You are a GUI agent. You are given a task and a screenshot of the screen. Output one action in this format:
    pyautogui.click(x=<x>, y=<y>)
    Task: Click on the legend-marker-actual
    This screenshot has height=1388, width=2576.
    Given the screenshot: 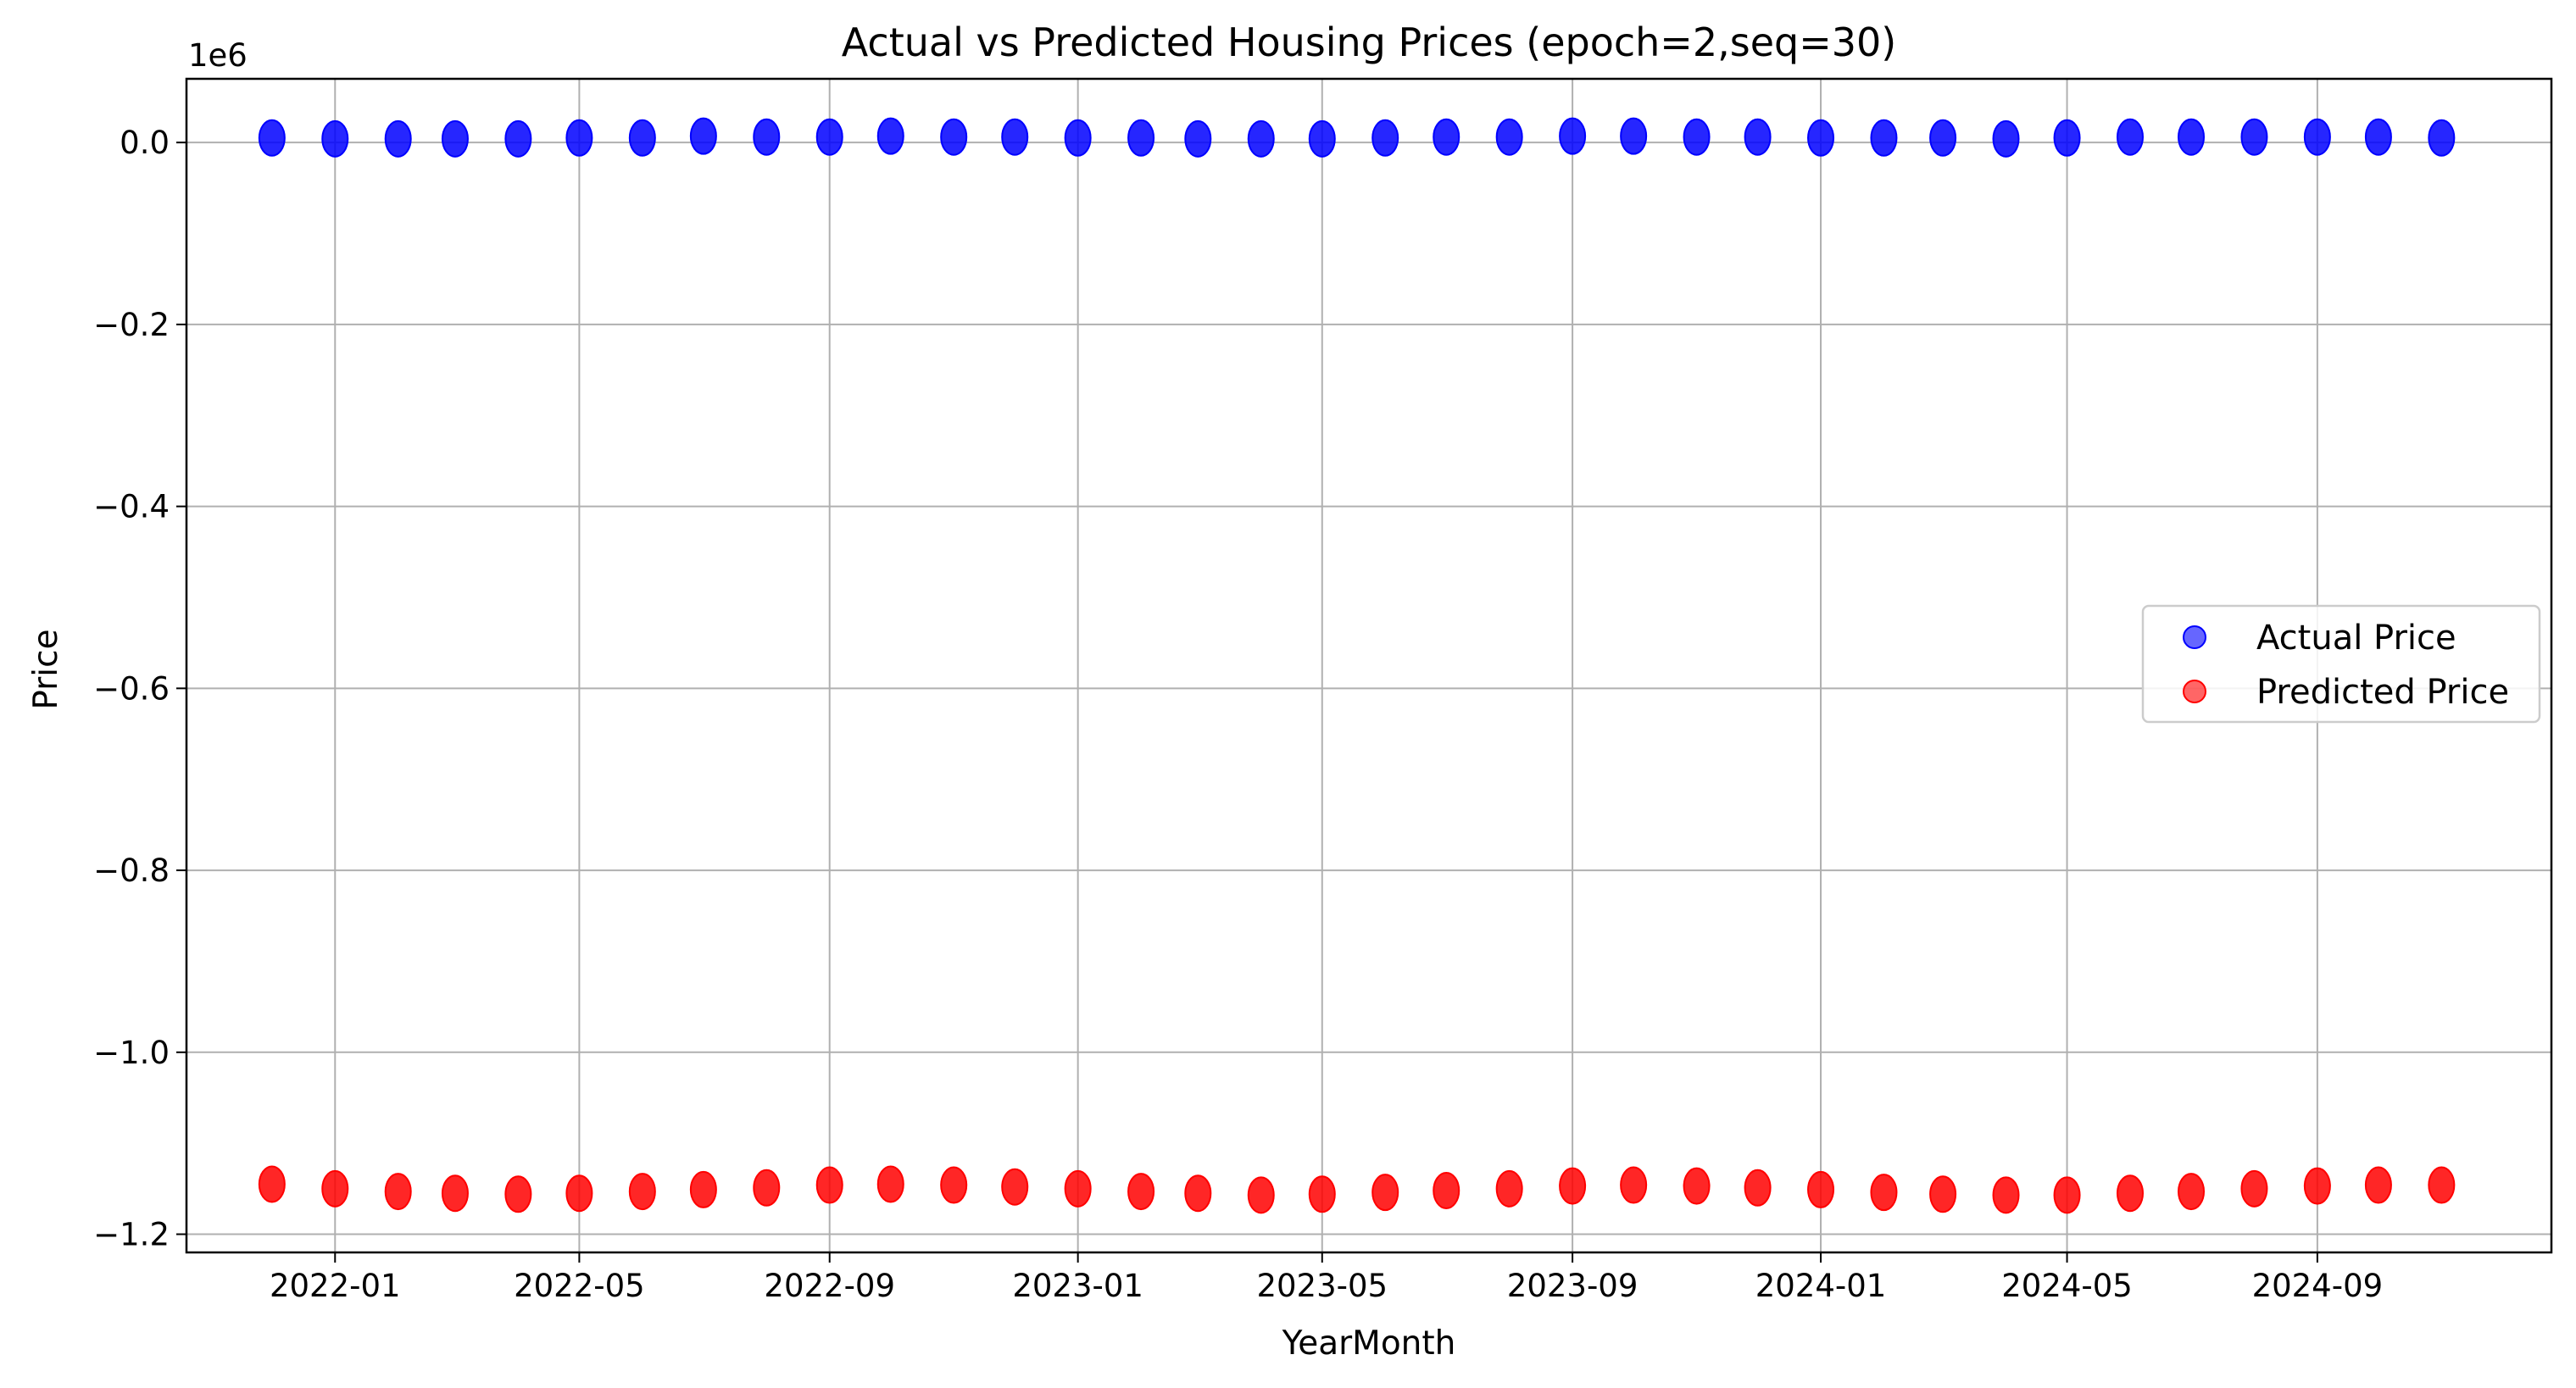 What is the action you would take?
    pyautogui.click(x=2194, y=637)
    